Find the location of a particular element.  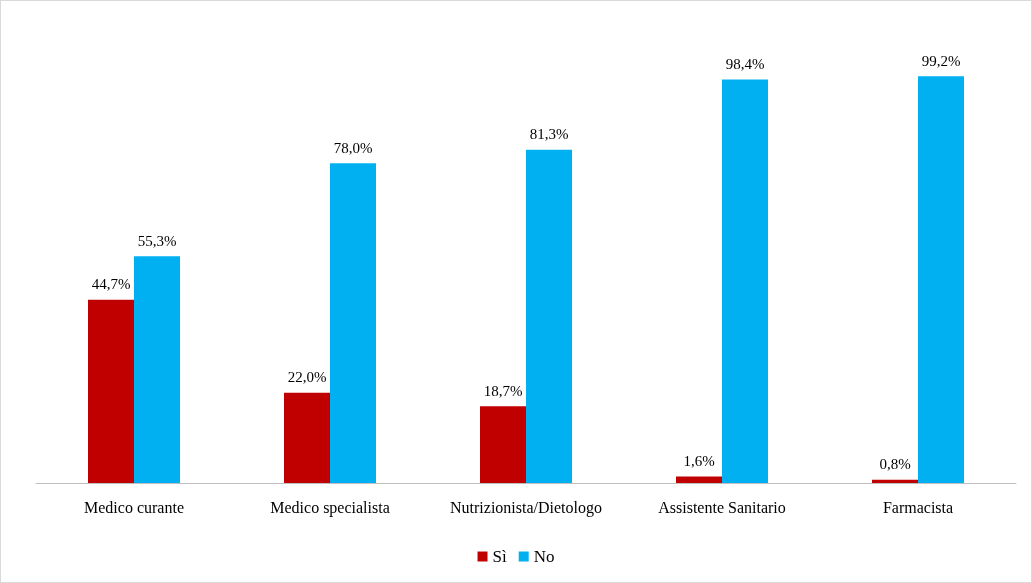

data-label: 78,0% is located at coordinates (353, 147).